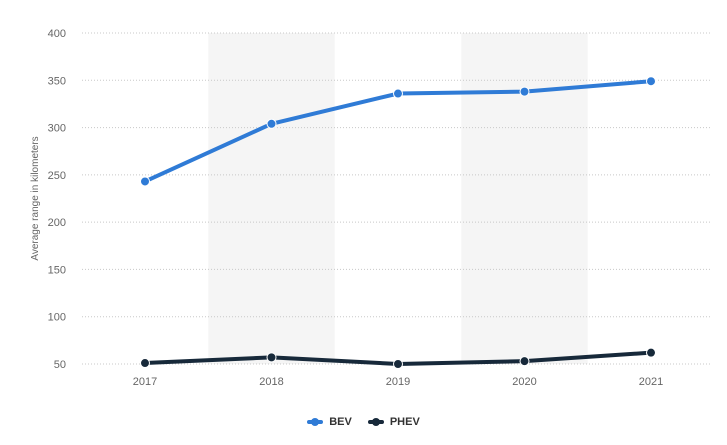  What do you see at coordinates (60, 365) in the screenshot?
I see `y-tick-label: 50` at bounding box center [60, 365].